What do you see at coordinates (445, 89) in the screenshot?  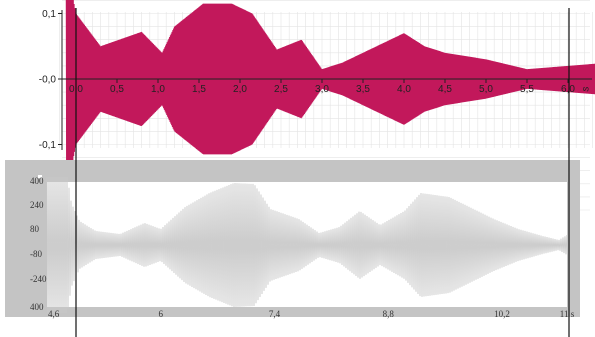 I see `upper-x-tick-label: 4,5` at bounding box center [445, 89].